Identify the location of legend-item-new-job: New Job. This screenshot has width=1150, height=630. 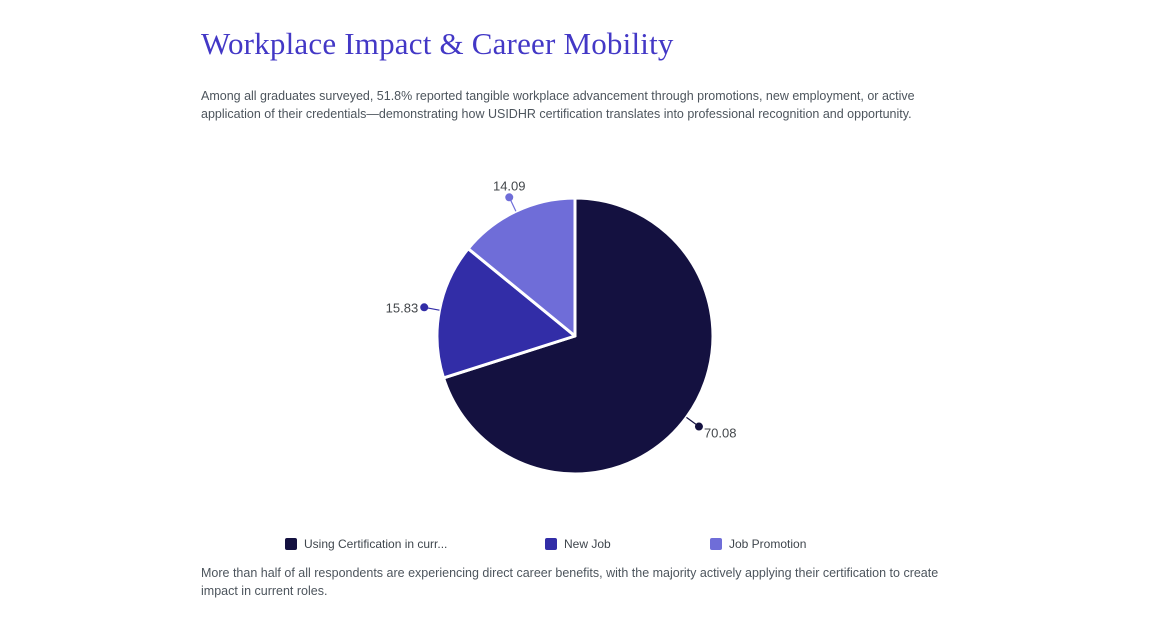
(578, 544).